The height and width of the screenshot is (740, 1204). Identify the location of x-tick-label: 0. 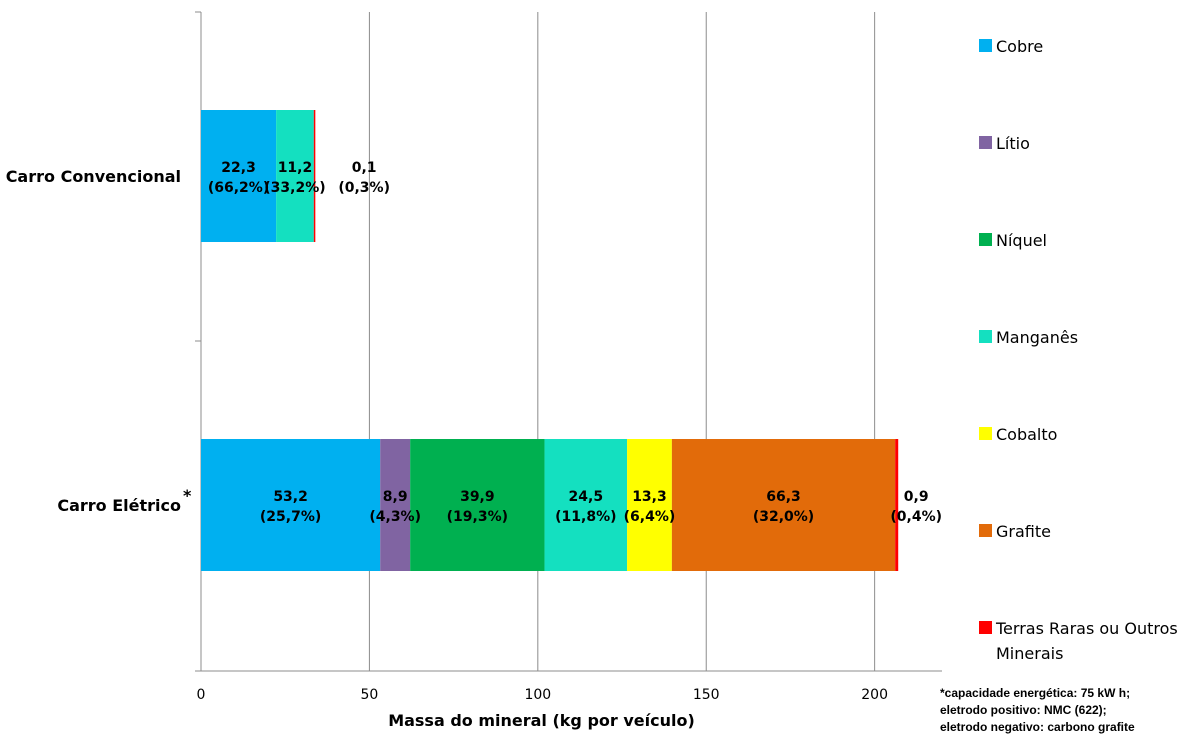
(201, 695).